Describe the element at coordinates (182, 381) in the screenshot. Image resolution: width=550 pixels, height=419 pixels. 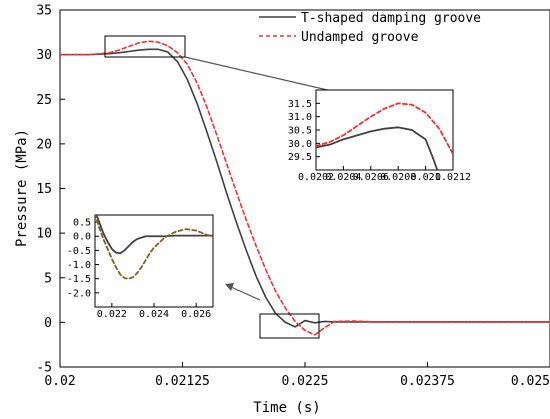
I see `x-tick-label: 0.02125` at that location.